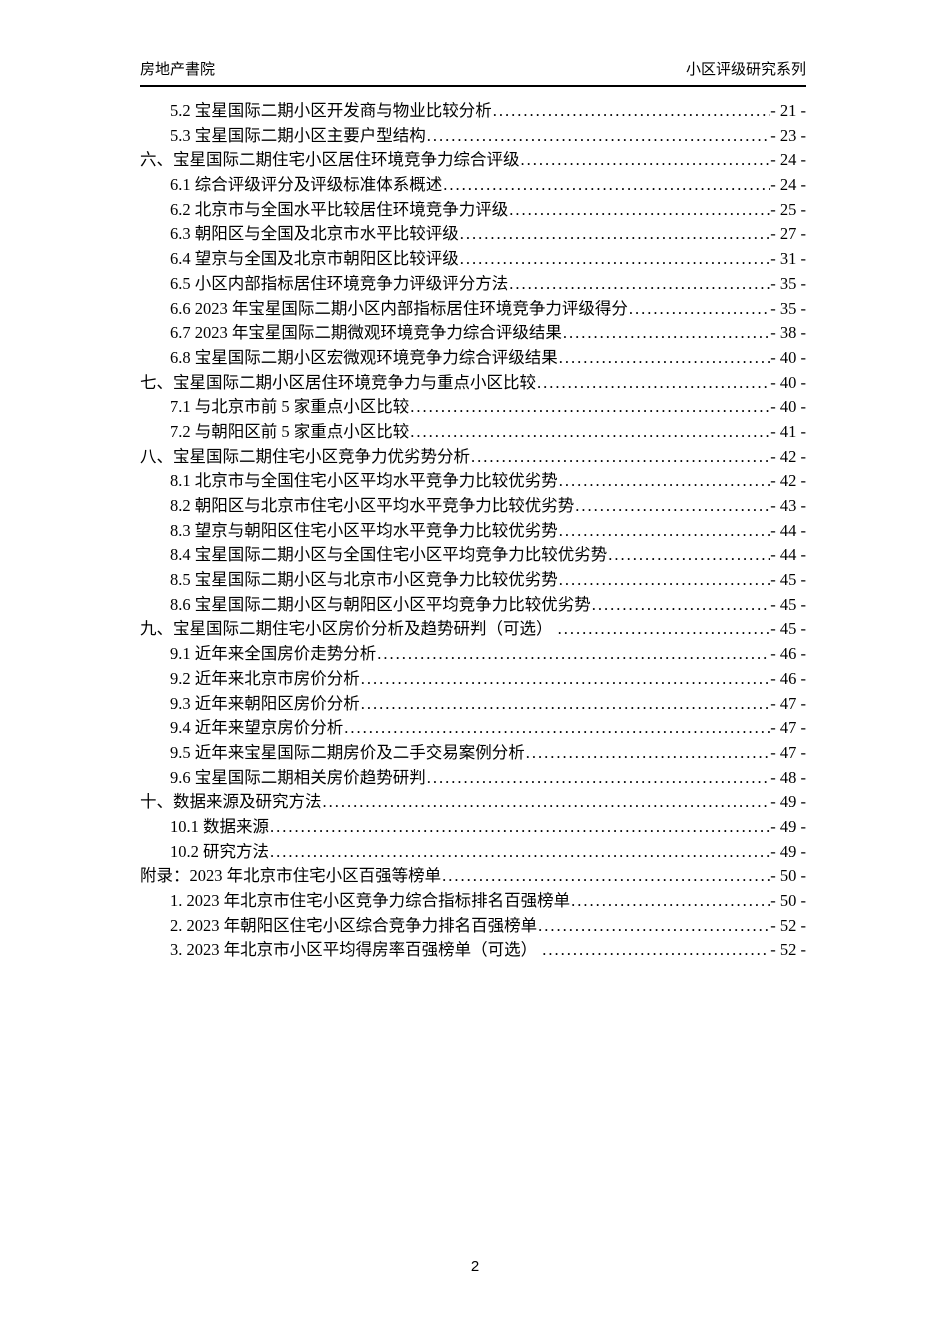  What do you see at coordinates (788, 752) in the screenshot?
I see `toc-entry-page: - 47 -` at bounding box center [788, 752].